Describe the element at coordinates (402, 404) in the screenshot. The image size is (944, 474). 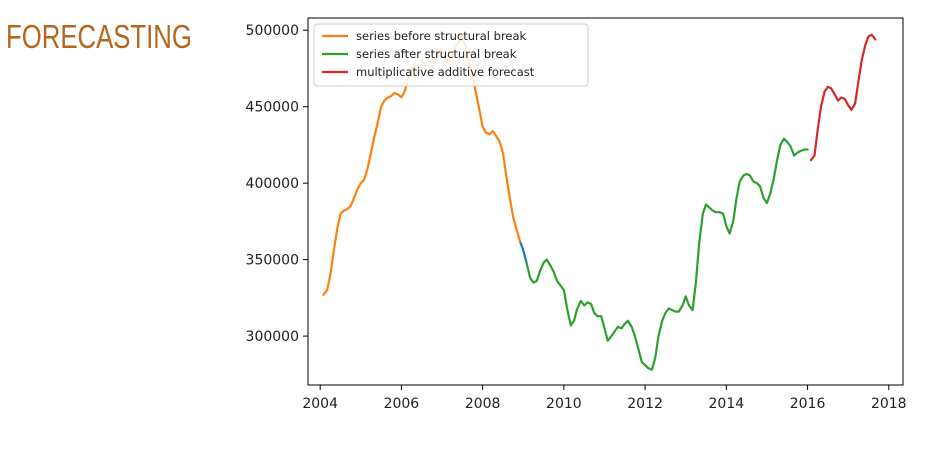
I see `x-tick-label: 2006` at that location.